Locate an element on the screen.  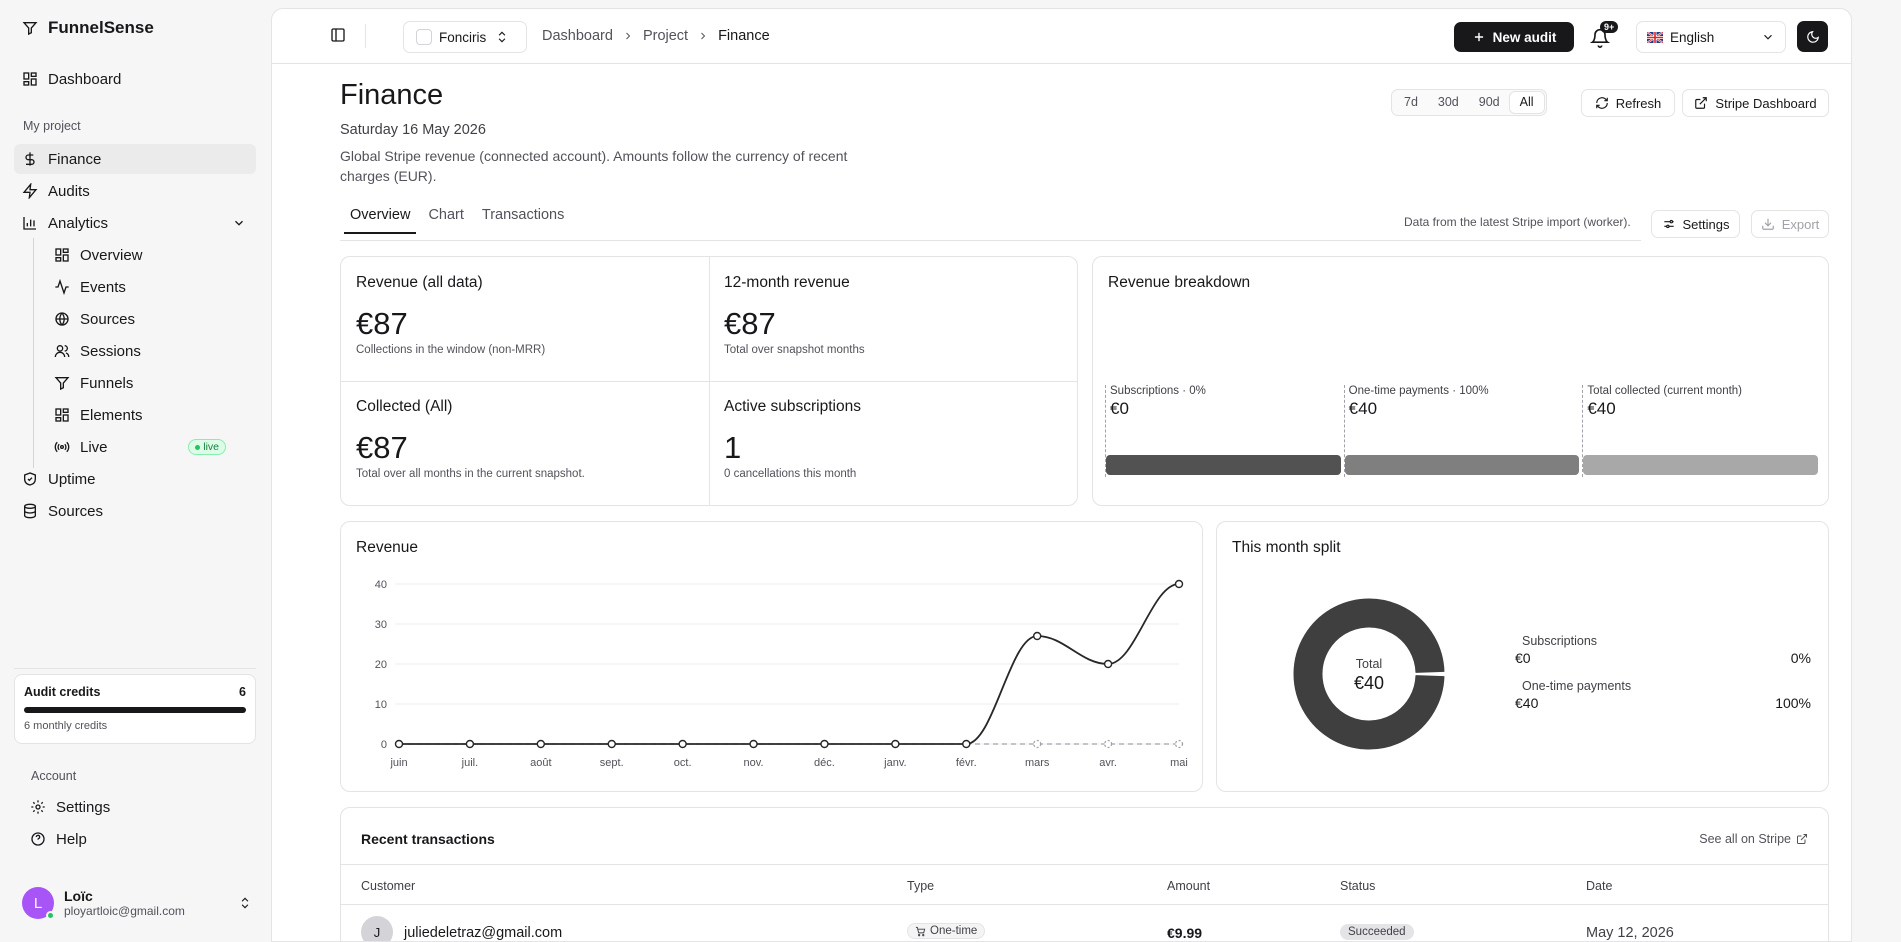
sidebar-item-overview: Overview is located at coordinates (151, 255).